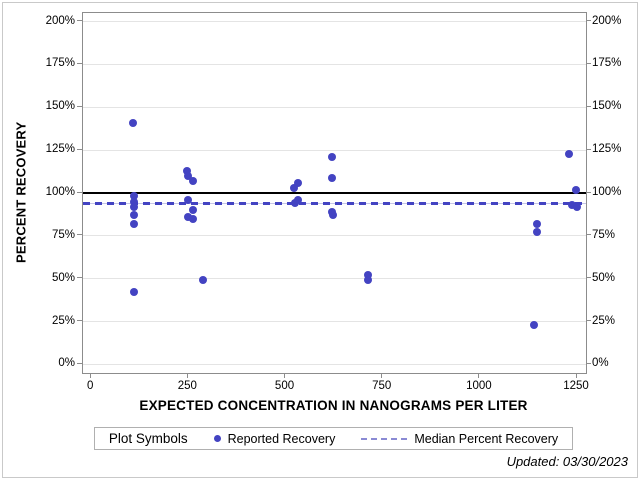  I want to click on updated-date-note: Updated: 03/30/2023, so click(567, 461).